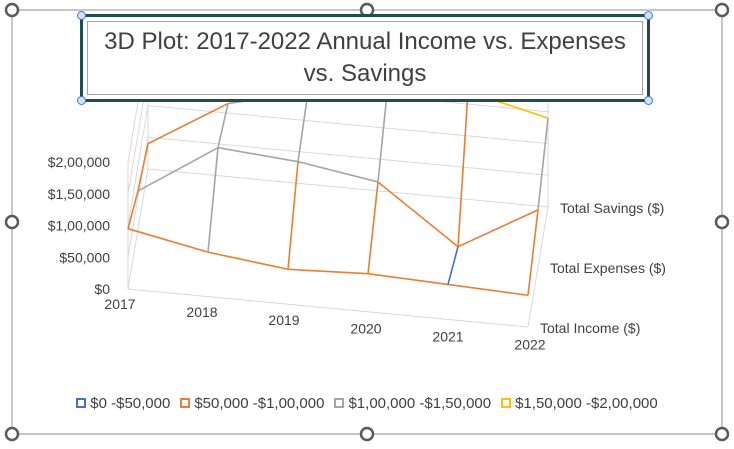 The height and width of the screenshot is (449, 734). Describe the element at coordinates (185, 403) in the screenshot. I see `legend-swatch-band2` at that location.